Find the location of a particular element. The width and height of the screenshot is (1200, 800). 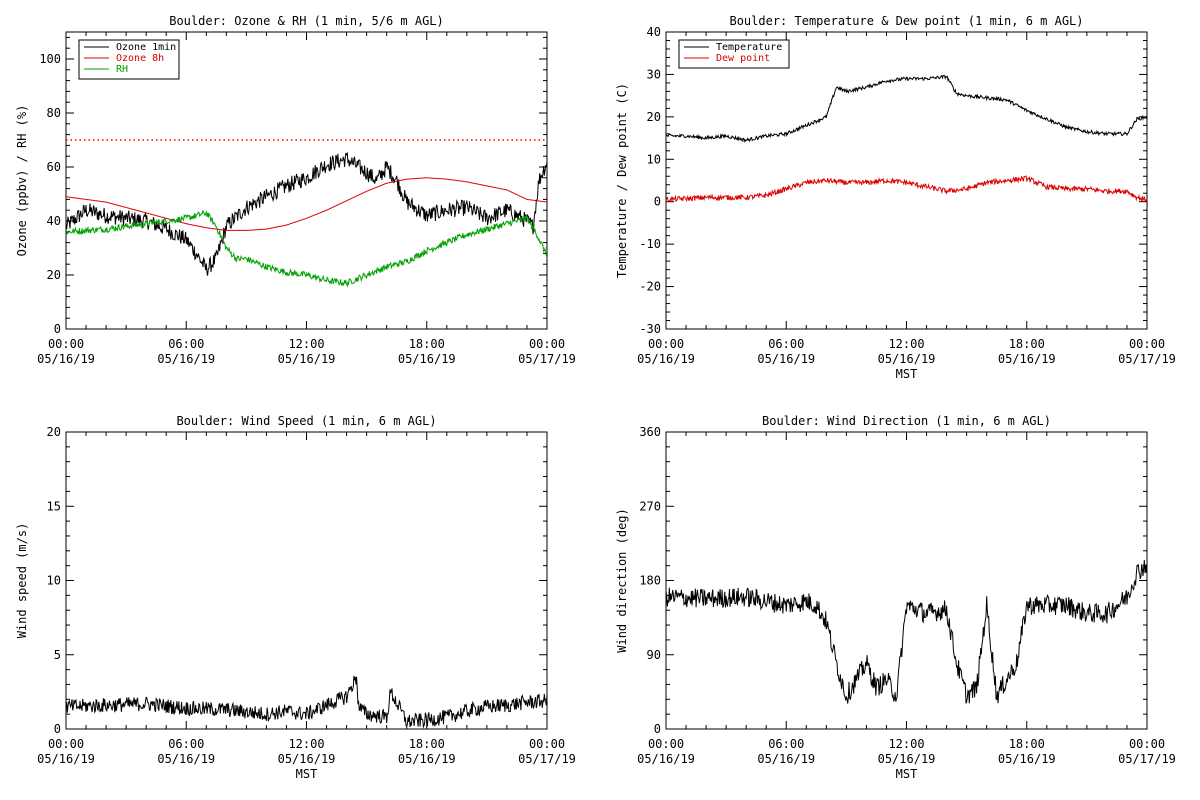

chart-title: Boulder: Wind Speed (1 min, 6 m AGL) is located at coordinates (306, 421).